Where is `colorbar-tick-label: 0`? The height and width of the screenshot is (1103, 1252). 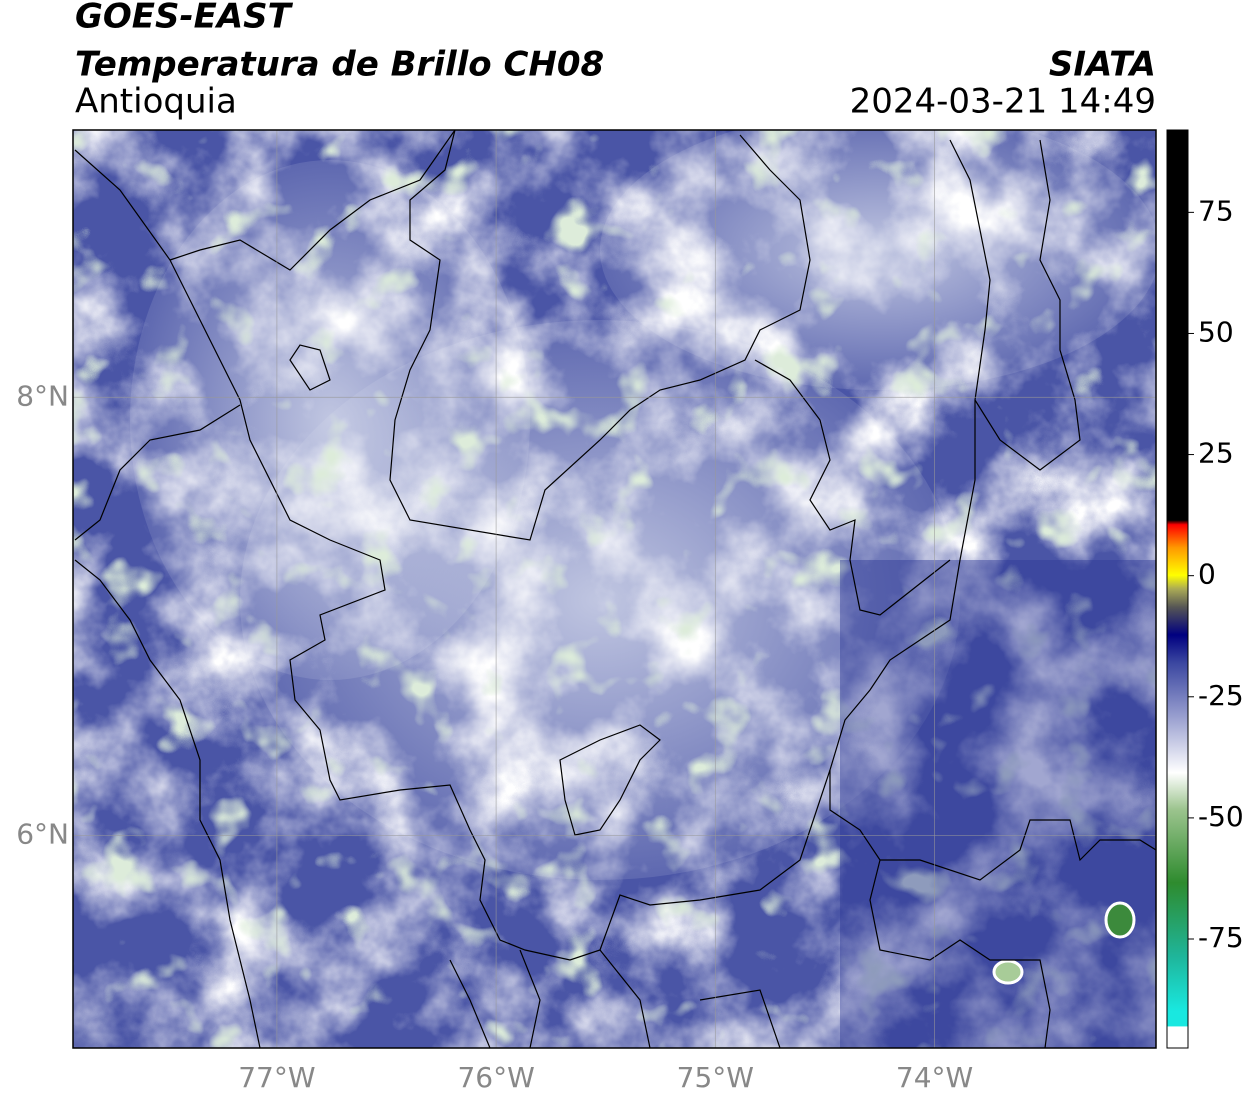 colorbar-tick-label: 0 is located at coordinates (1207, 574).